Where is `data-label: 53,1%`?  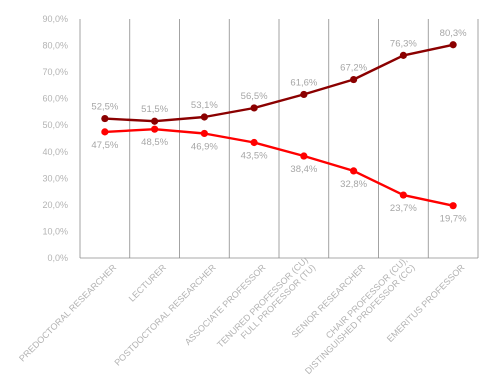
data-label: 53,1% is located at coordinates (204, 105).